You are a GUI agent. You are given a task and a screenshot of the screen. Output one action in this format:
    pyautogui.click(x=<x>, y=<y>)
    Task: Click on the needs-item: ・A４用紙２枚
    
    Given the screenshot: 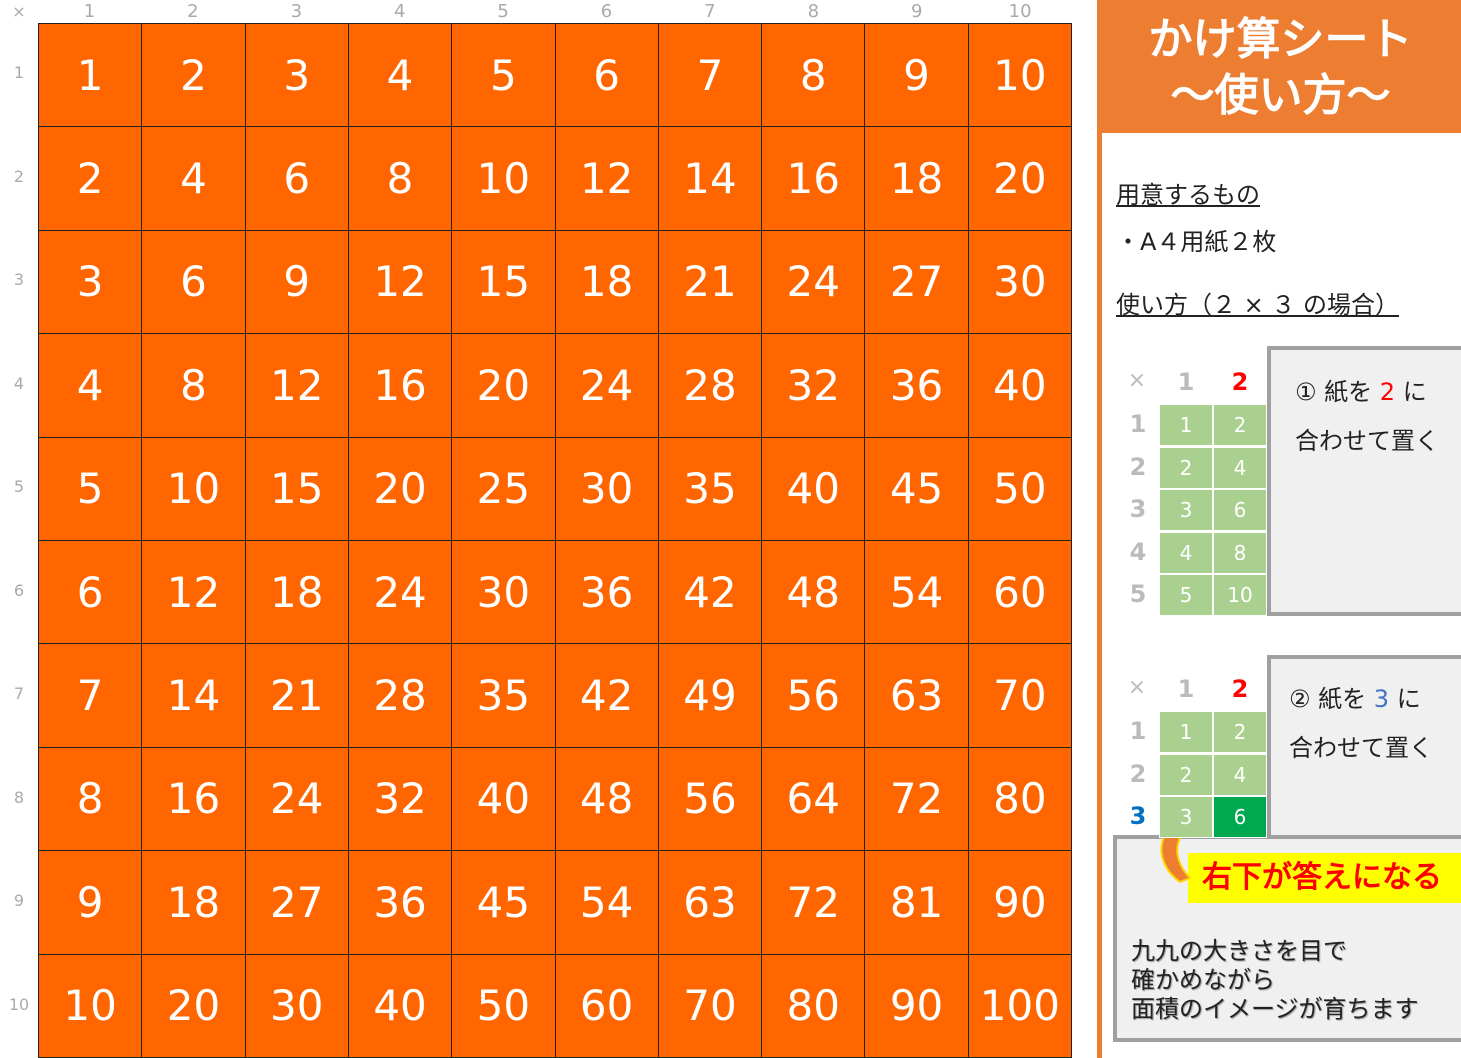 What is the action you would take?
    pyautogui.click(x=1196, y=242)
    